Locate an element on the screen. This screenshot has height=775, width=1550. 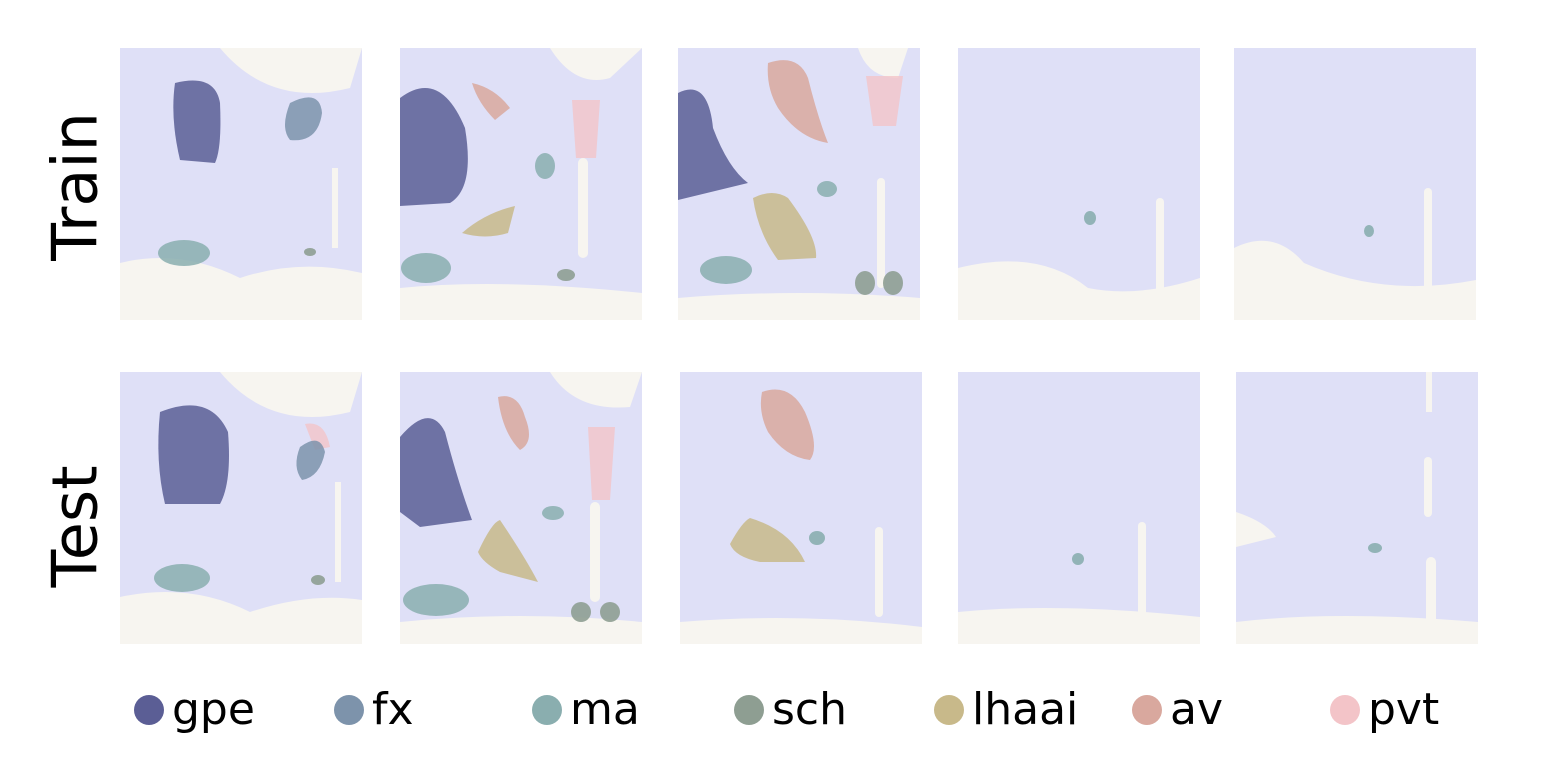
legend-label-av: av is located at coordinates (1197, 709).